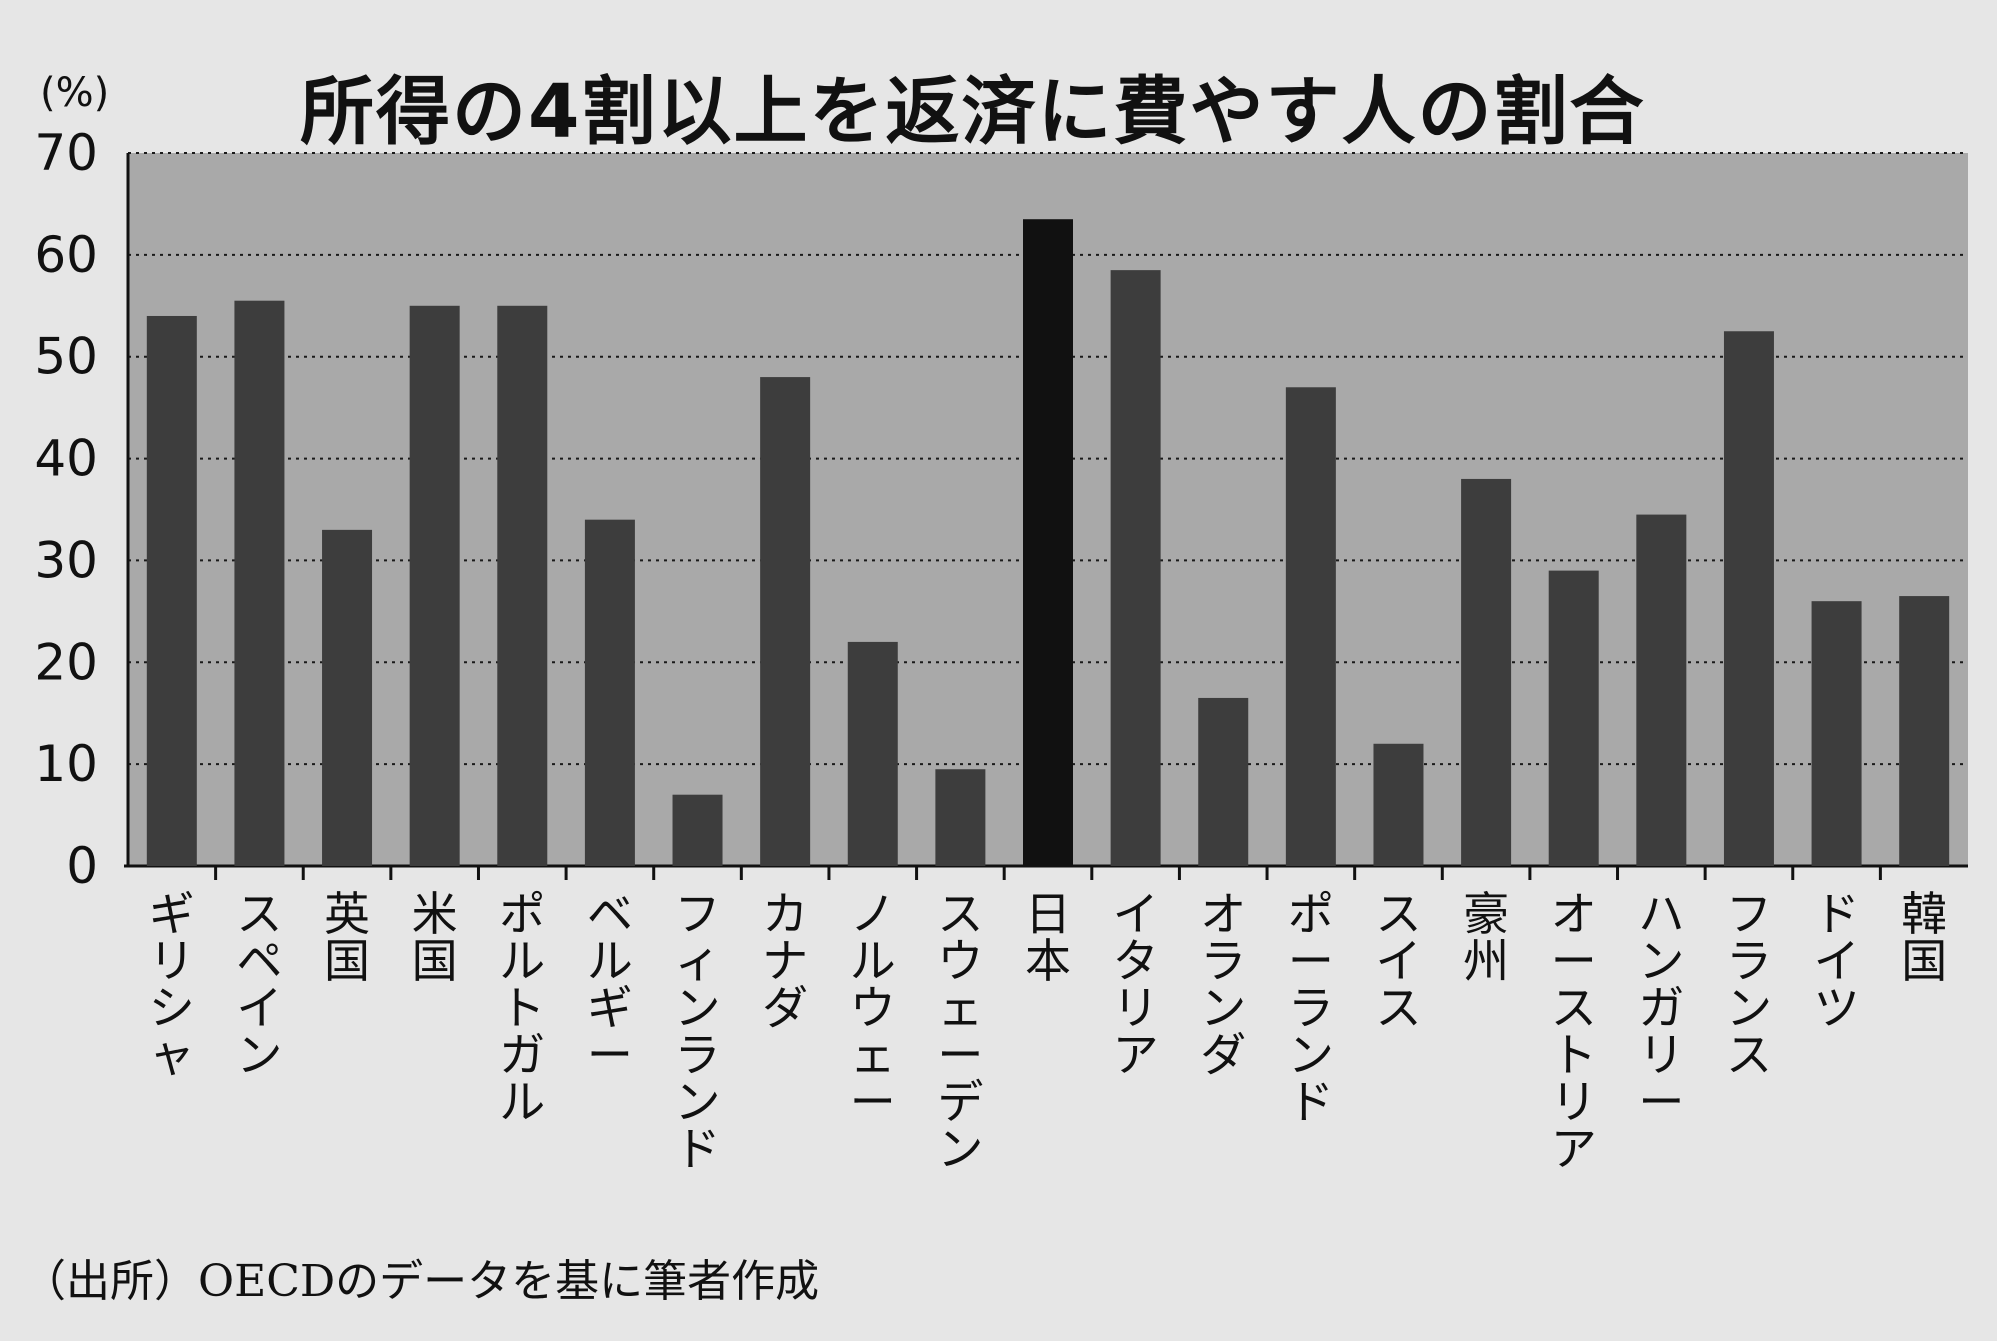  I want to click on x-tick-label: ポーランド, so click(1311, 1008).